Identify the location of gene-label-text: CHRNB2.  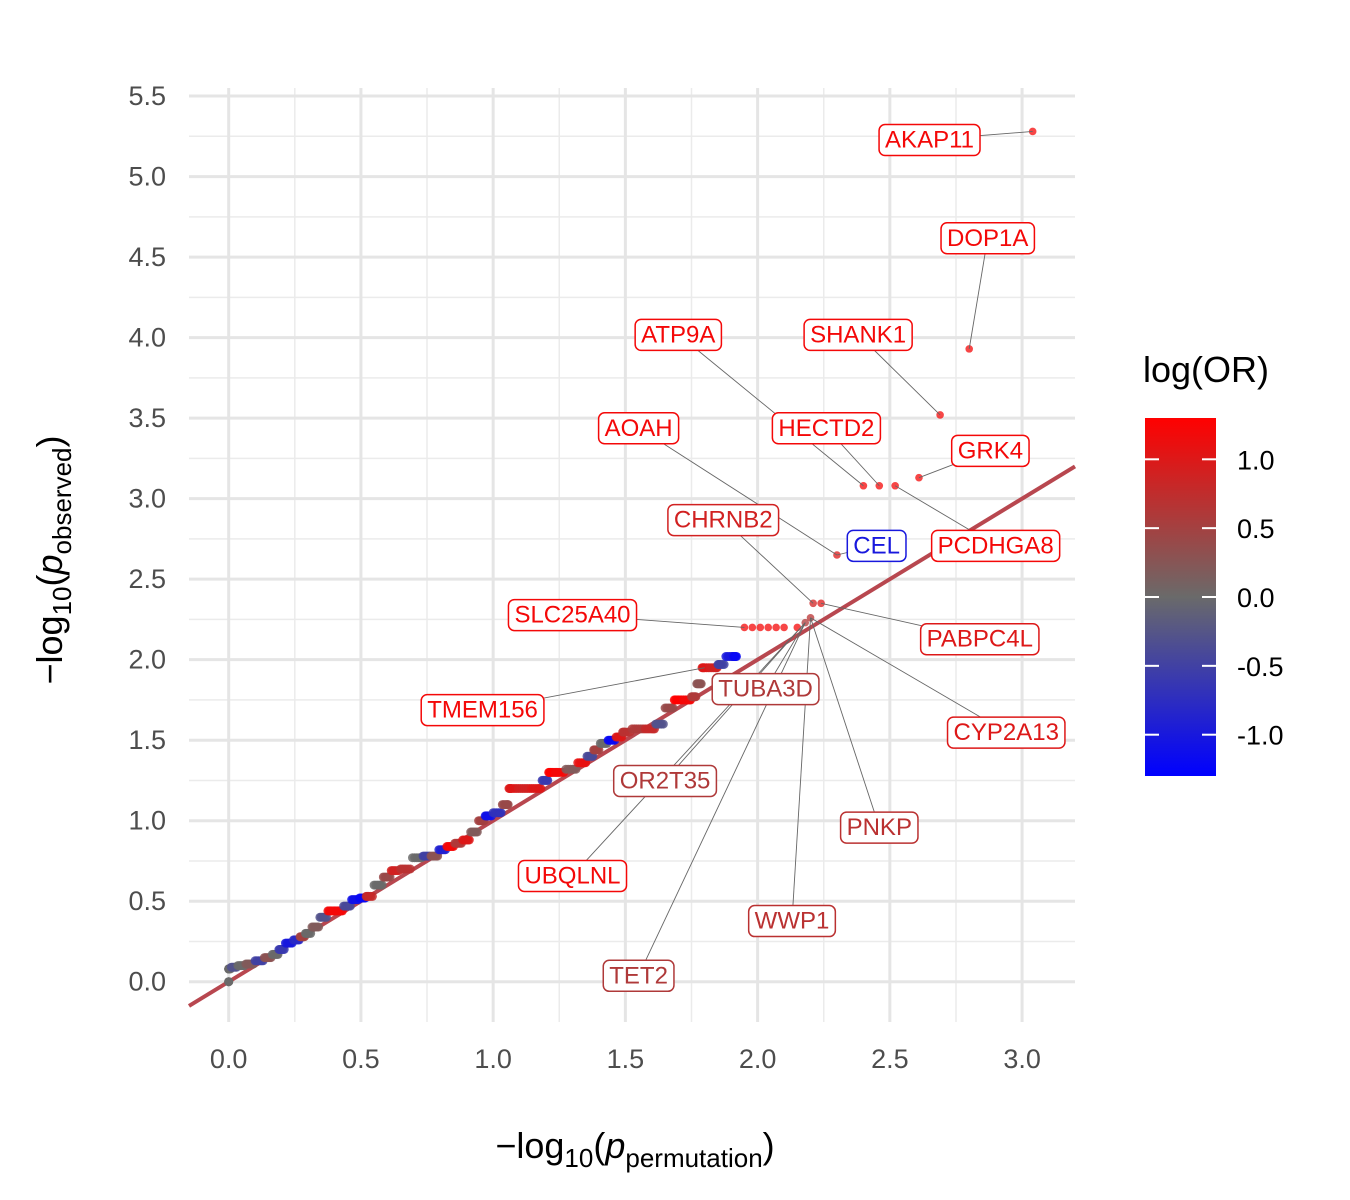
(723, 520).